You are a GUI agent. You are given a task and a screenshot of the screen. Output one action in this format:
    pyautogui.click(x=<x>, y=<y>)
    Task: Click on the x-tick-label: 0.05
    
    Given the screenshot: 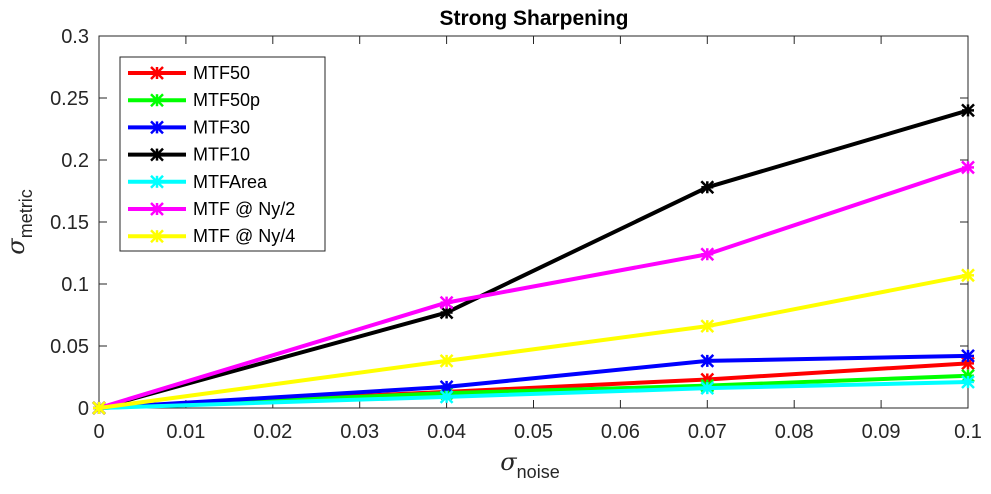 What is the action you would take?
    pyautogui.click(x=533, y=432)
    